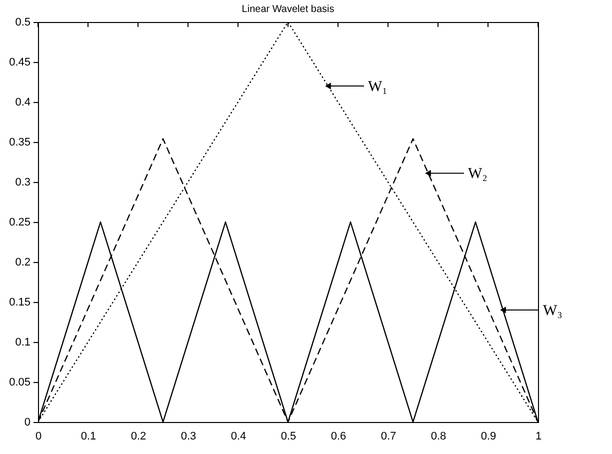 The height and width of the screenshot is (454, 612). I want to click on y-tick-label: 0.4, so click(22, 102).